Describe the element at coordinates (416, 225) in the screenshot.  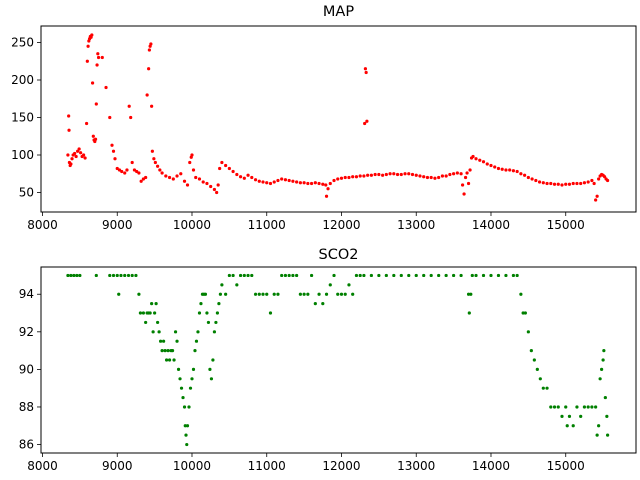
I see `map-x-tick-label-5: 13000` at that location.